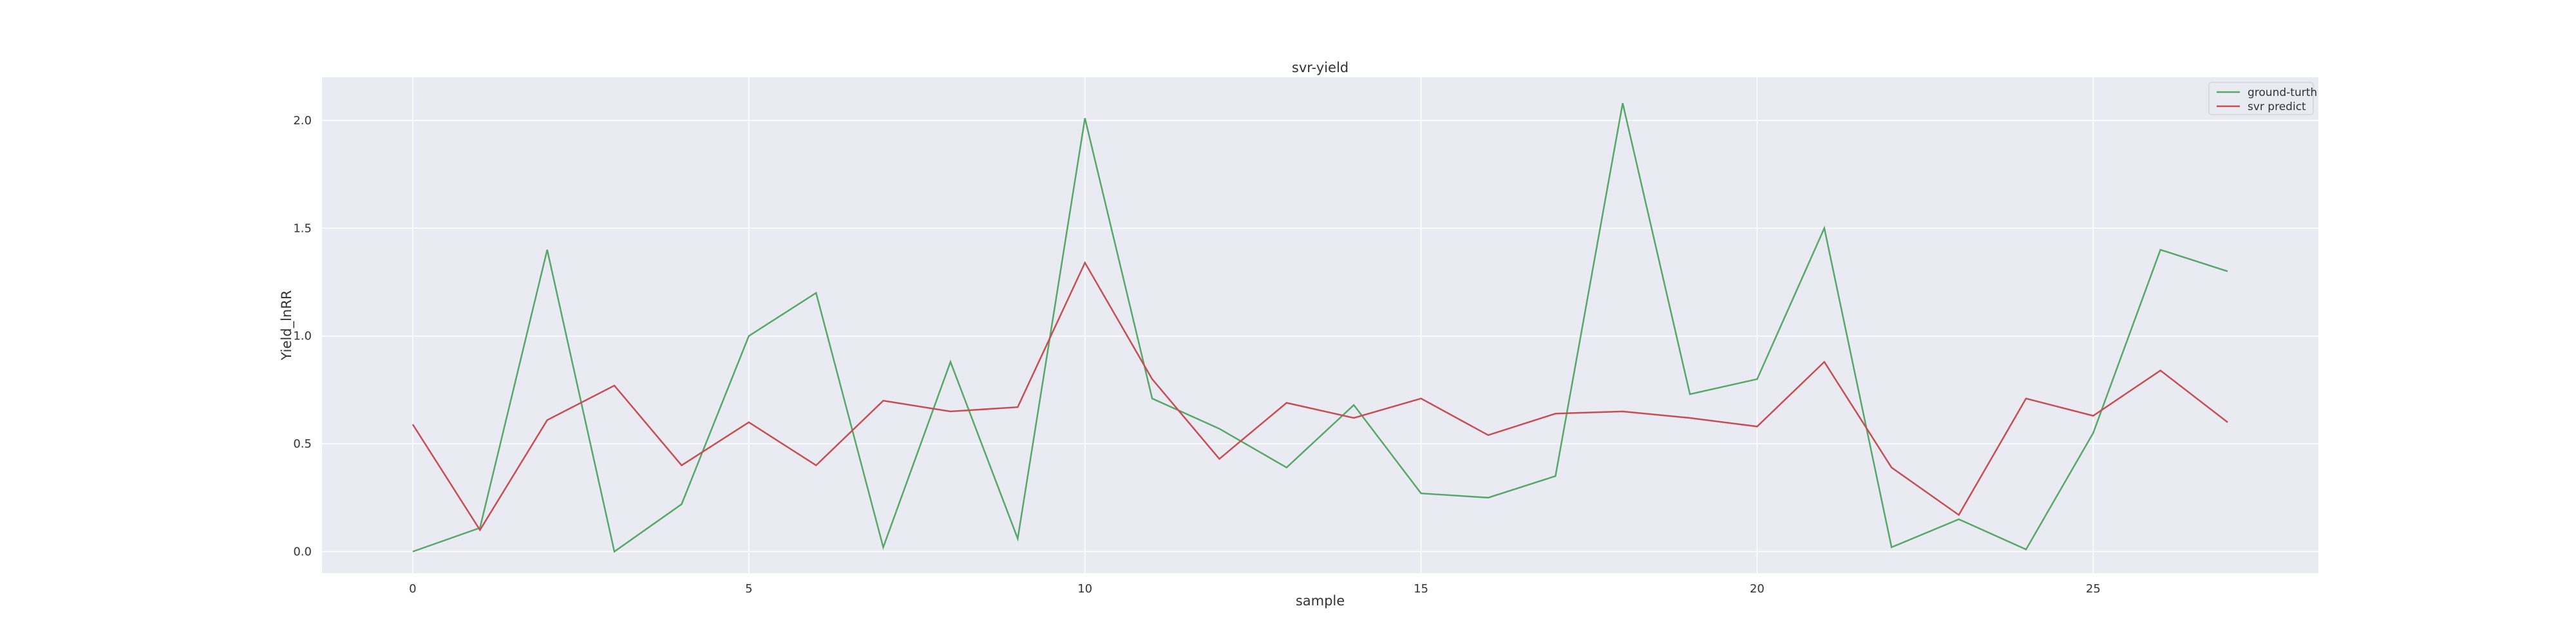  I want to click on y-tick-label: 1.0, so click(302, 336).